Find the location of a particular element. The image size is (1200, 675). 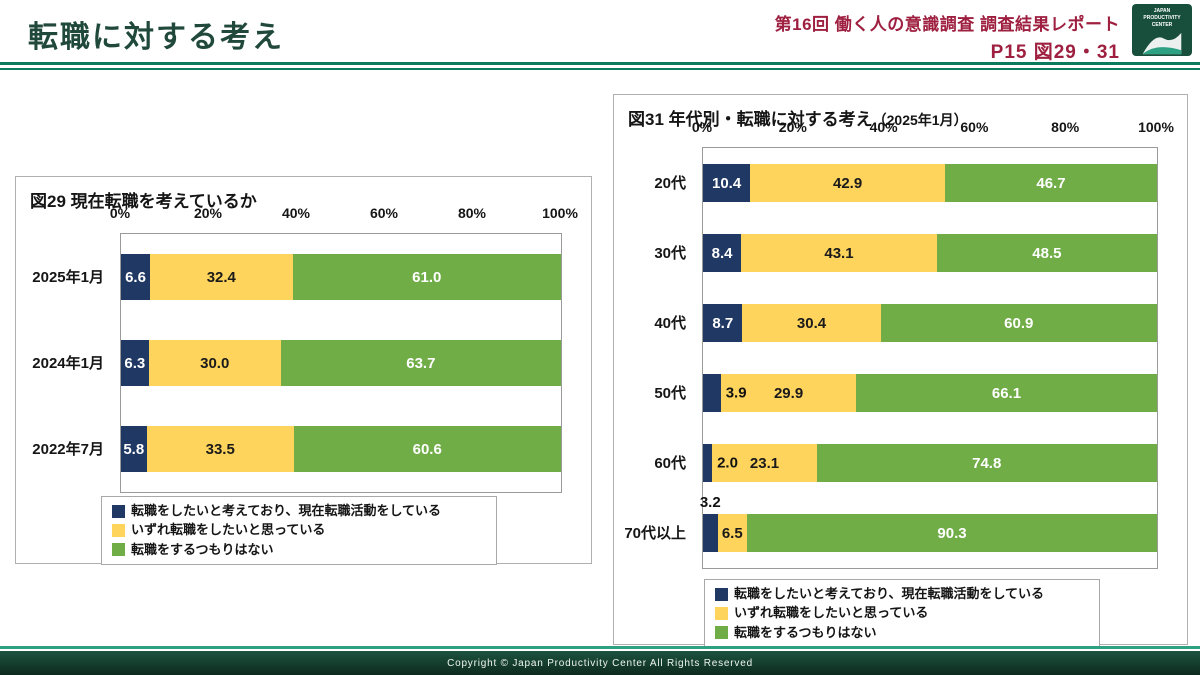

bar-row: 5.8 33.5 60.6 is located at coordinates (341, 449).